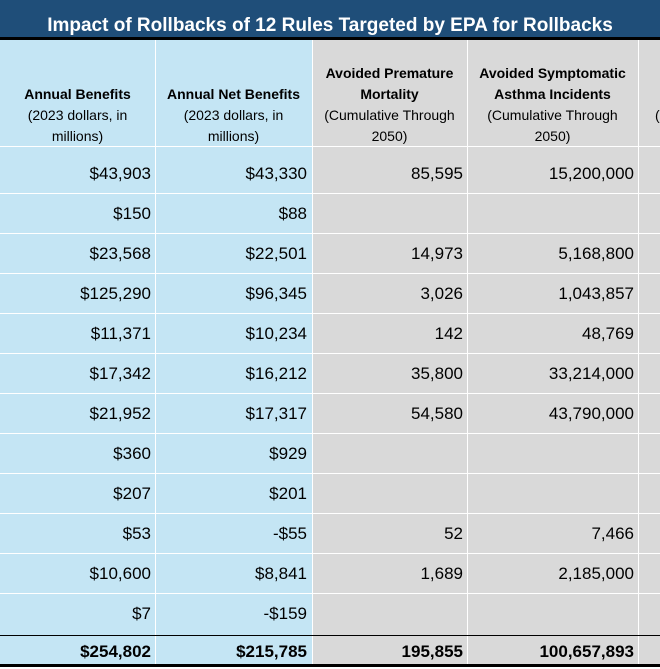  I want to click on table-bottom-border, so click(330, 665).